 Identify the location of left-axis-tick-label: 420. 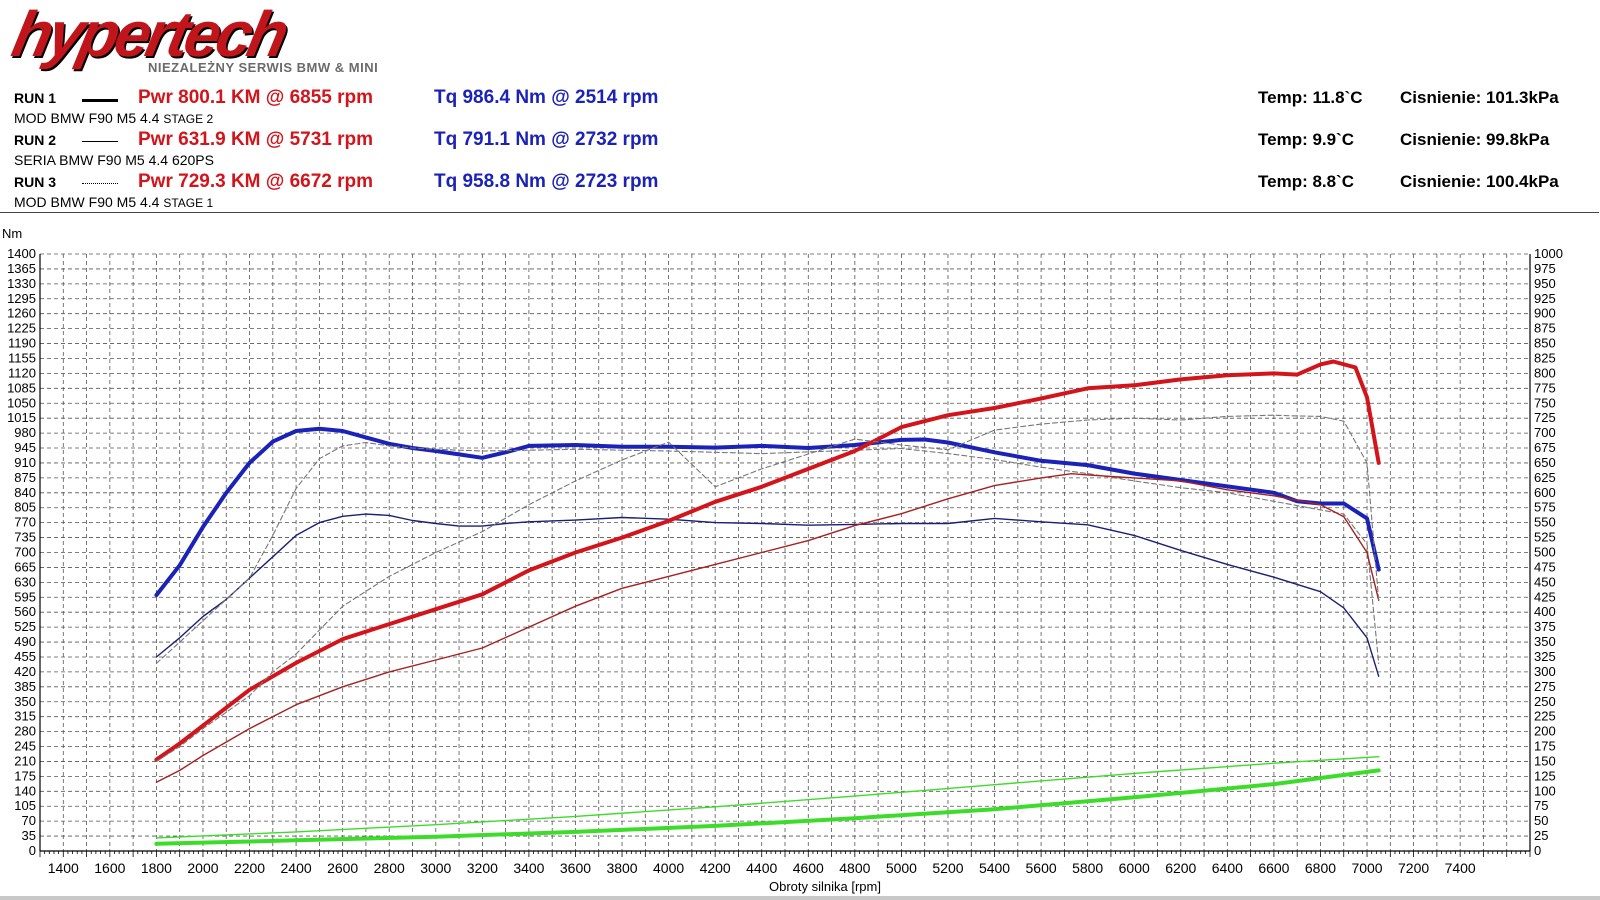
(25, 671).